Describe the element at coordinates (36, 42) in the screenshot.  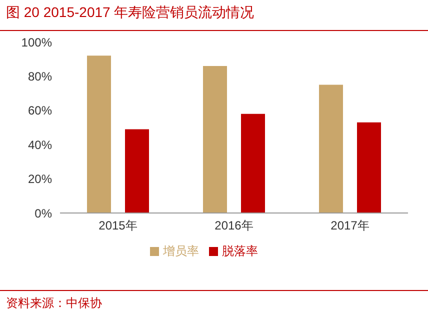
I see `y-tick-label: 100%` at that location.